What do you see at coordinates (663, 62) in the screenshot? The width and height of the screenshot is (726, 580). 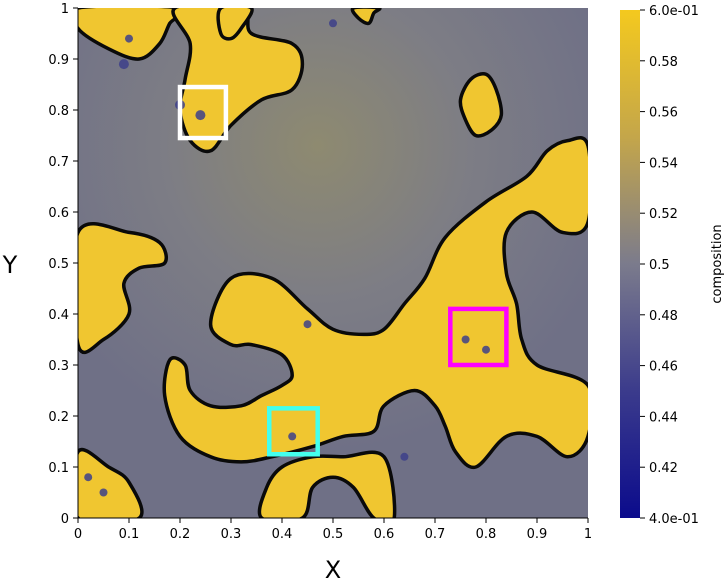 I see `colorbar-tick-label: 0.58` at bounding box center [663, 62].